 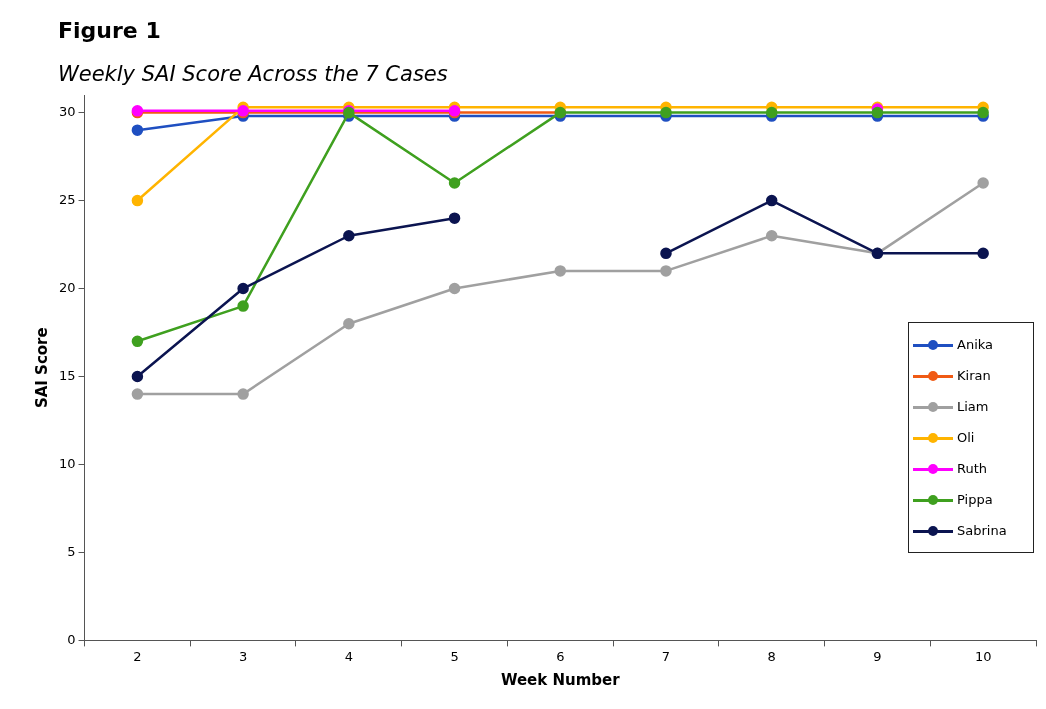 What do you see at coordinates (71, 639) in the screenshot?
I see `y-tick-label: 0` at bounding box center [71, 639].